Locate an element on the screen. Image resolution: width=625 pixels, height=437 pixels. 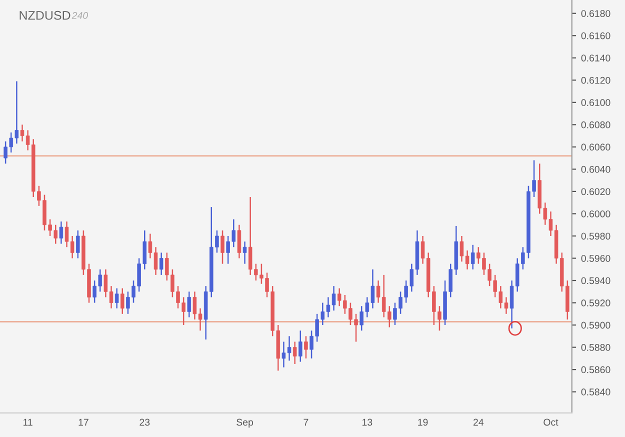
x-tick-label: 17 is located at coordinates (83, 422).